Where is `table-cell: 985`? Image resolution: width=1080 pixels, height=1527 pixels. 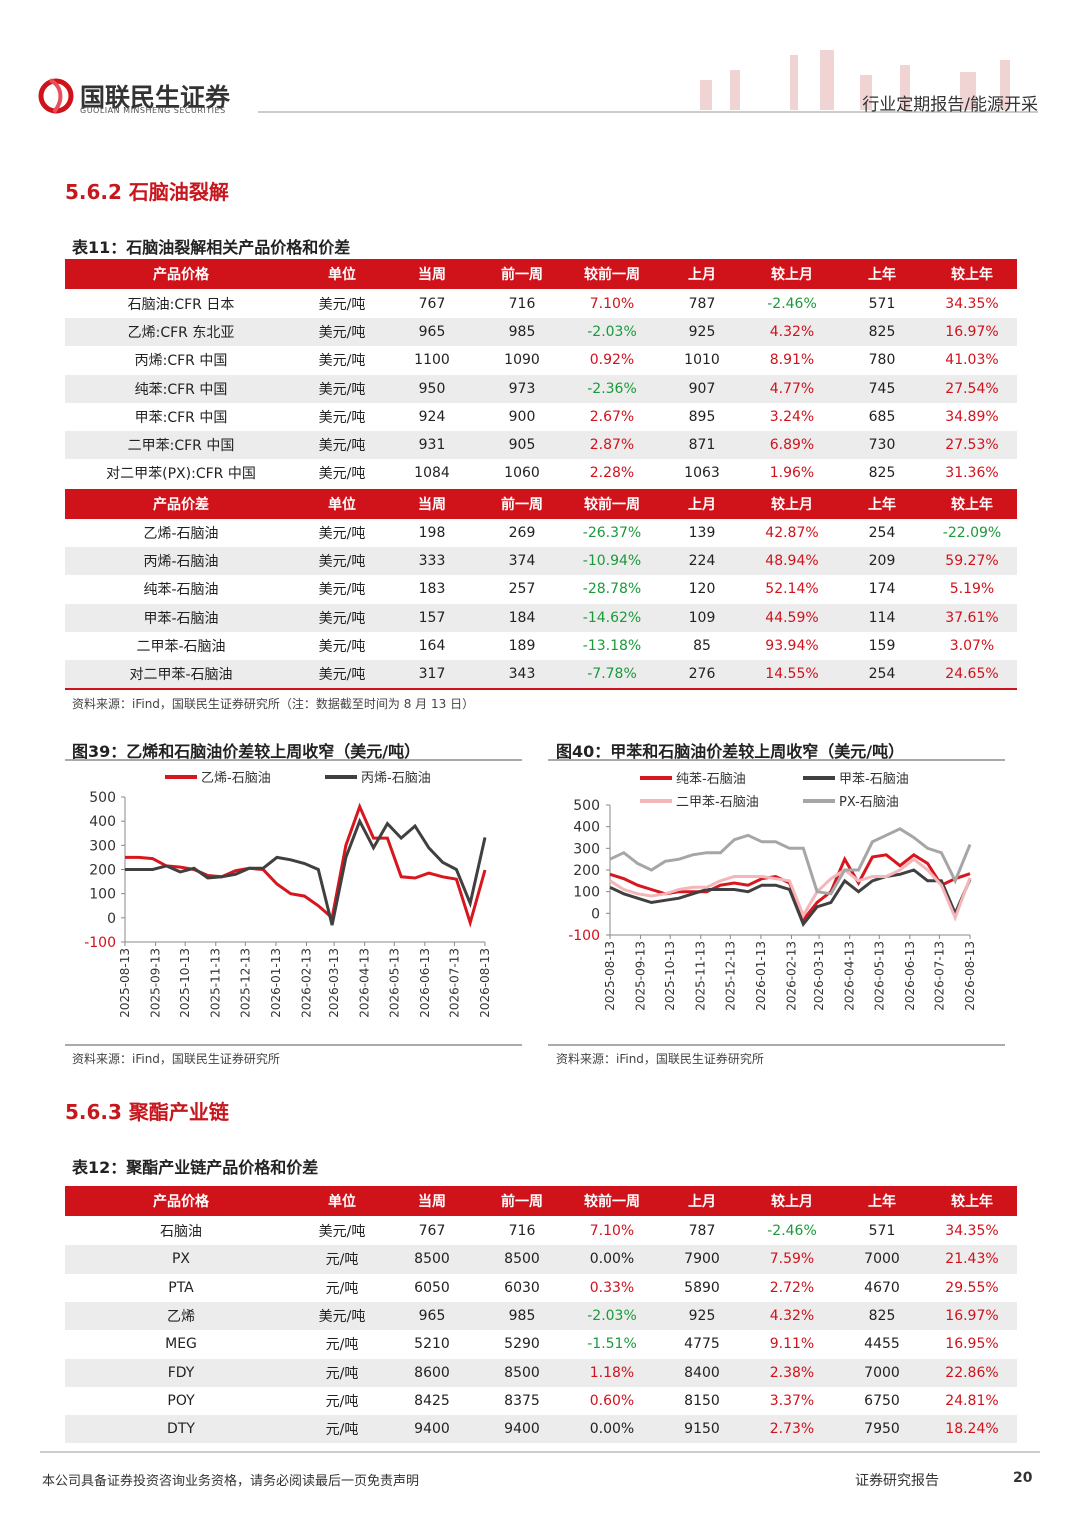 table-cell: 985 is located at coordinates (522, 1316).